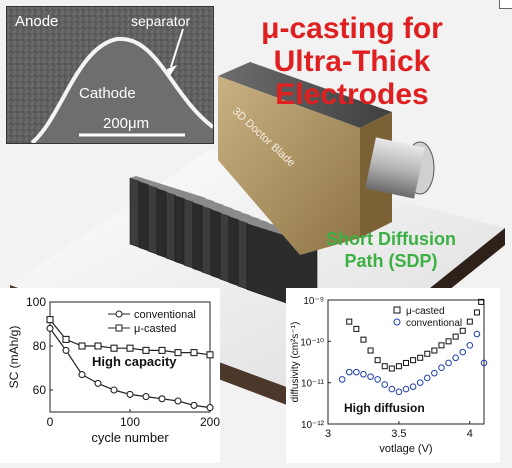 This screenshot has width=512, height=468. I want to click on x-tick-label: 200, so click(210, 422).